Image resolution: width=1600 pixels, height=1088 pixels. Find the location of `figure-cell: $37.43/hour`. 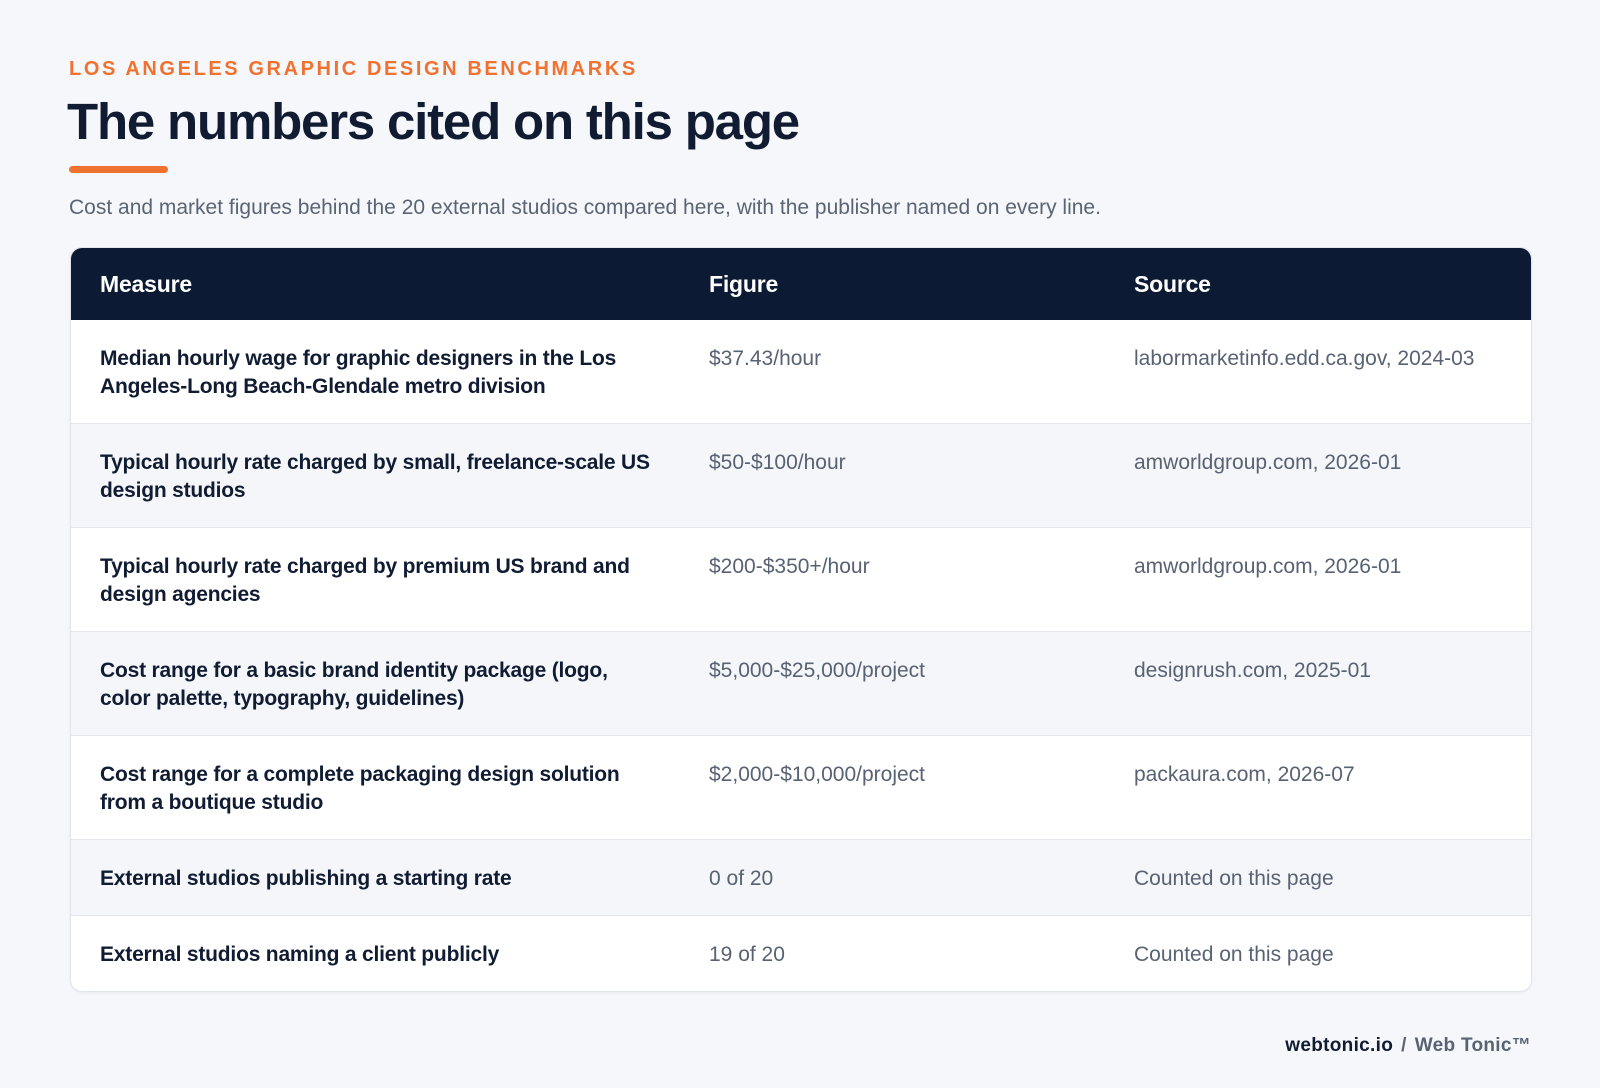

figure-cell: $37.43/hour is located at coordinates (765, 358).